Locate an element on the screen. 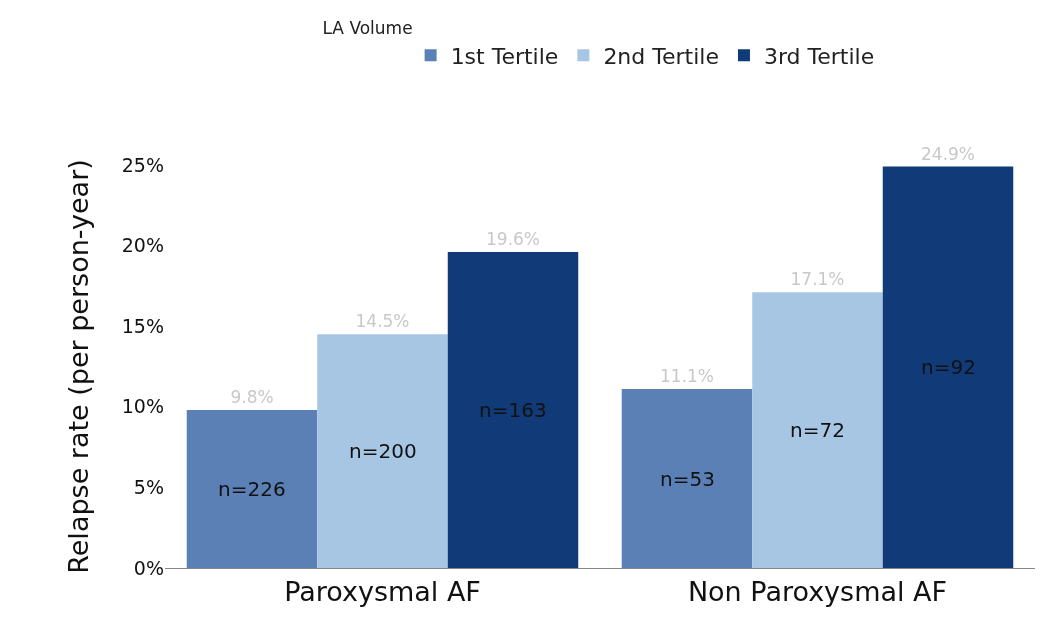 The width and height of the screenshot is (1050, 626). y-tick-label: 5% is located at coordinates (148, 487).